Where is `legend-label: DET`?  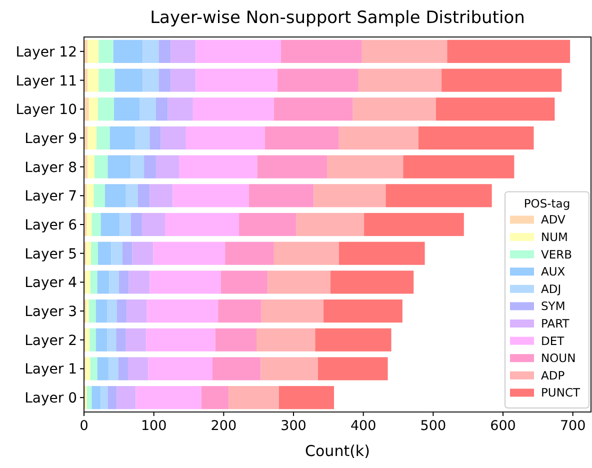 legend-label: DET is located at coordinates (553, 341).